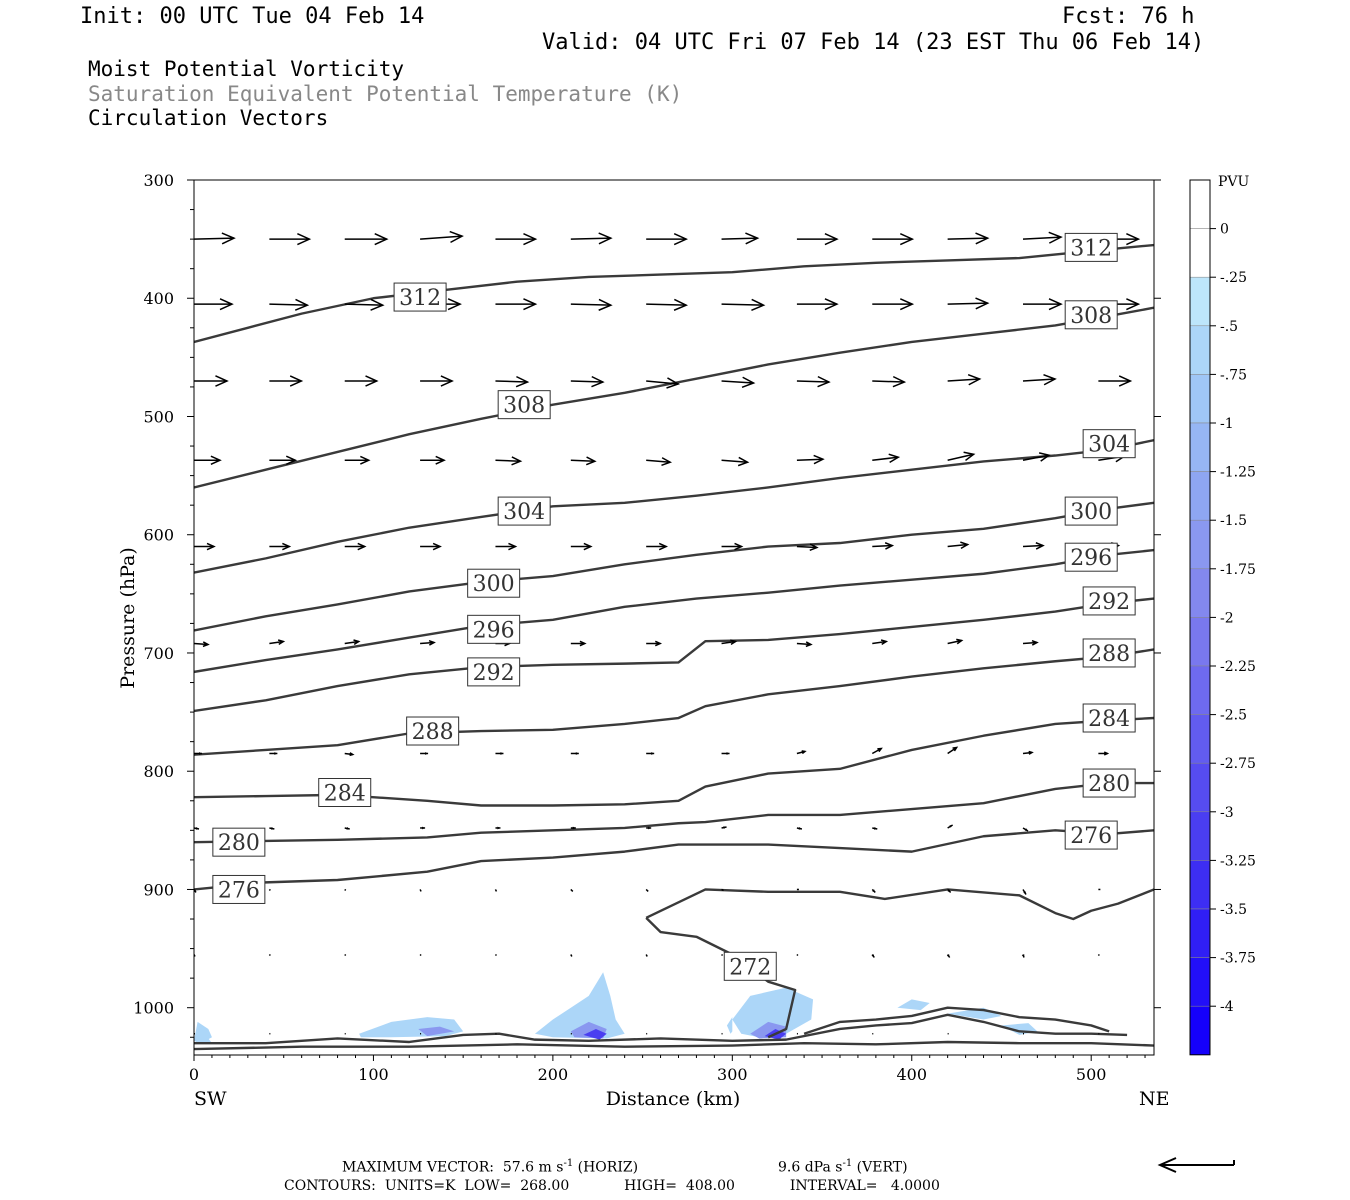 This screenshot has height=1200, width=1350. Describe the element at coordinates (553, 1074) in the screenshot. I see `x-tick-label: 200` at that location.